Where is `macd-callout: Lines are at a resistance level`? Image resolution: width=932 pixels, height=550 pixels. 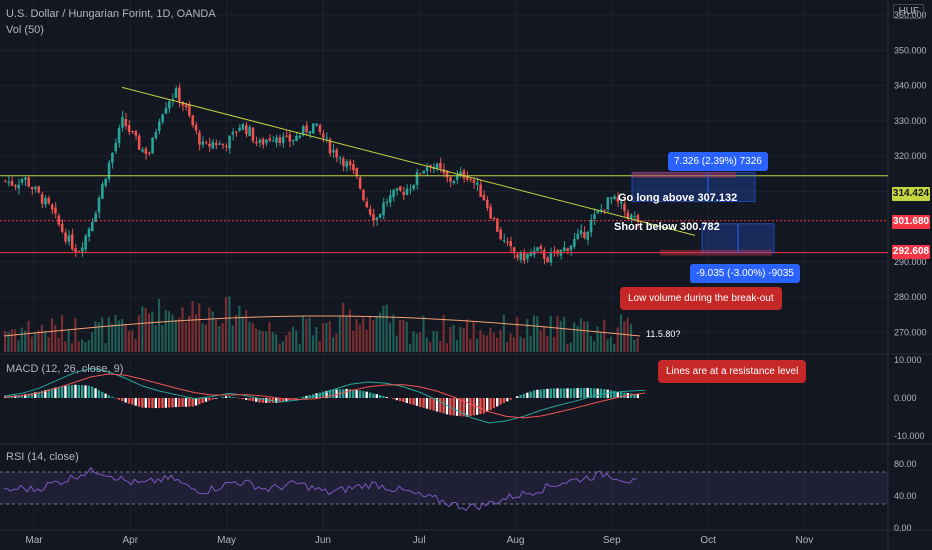 macd-callout: Lines are at a resistance level is located at coordinates (732, 371).